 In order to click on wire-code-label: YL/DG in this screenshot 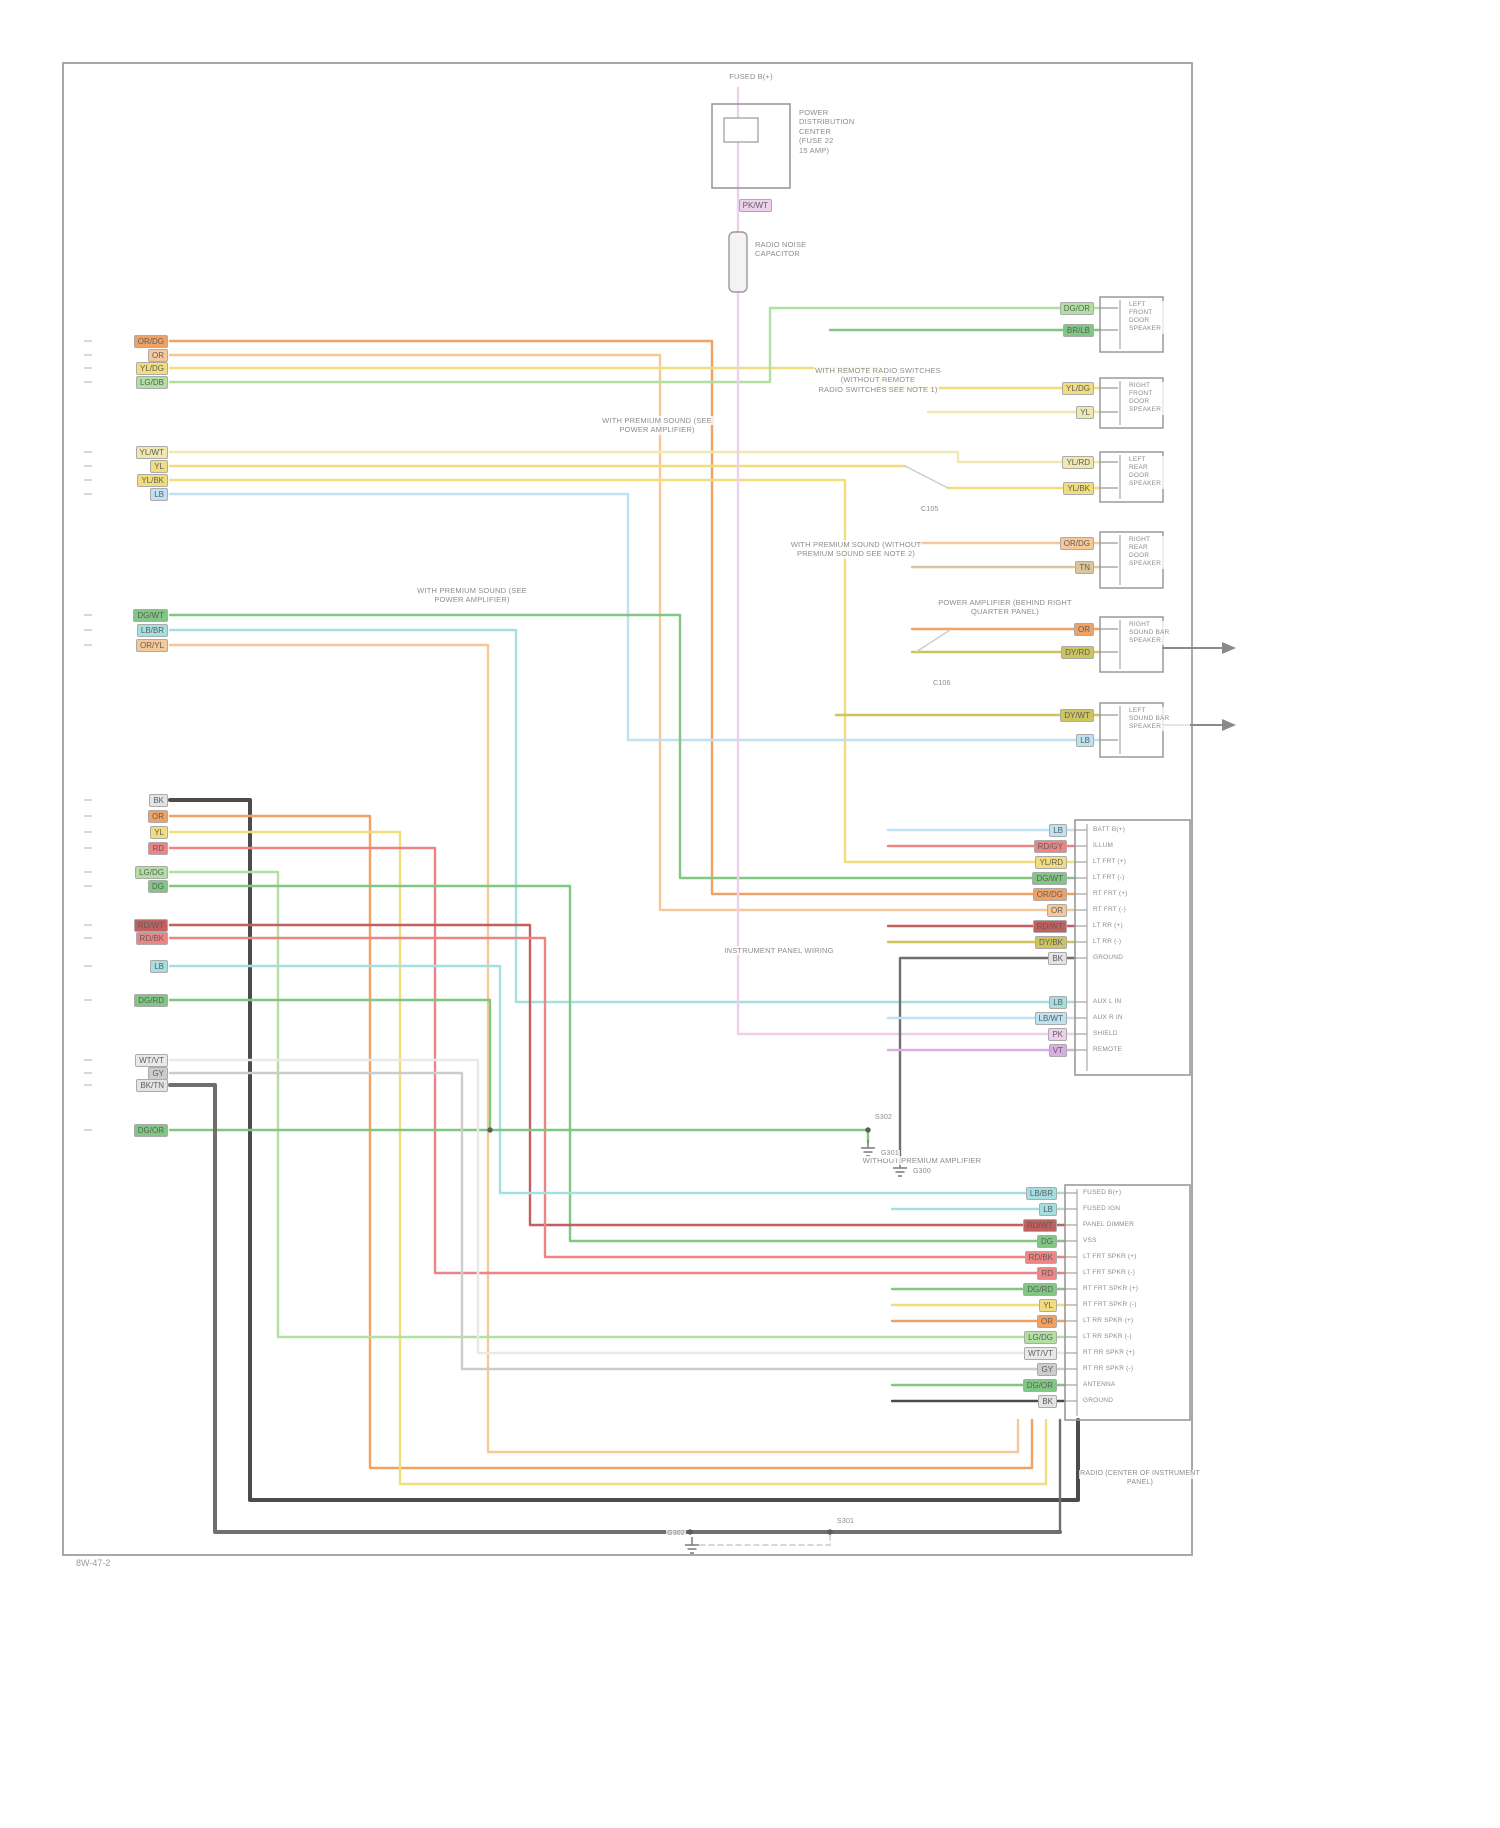, I will do `click(151, 368)`.